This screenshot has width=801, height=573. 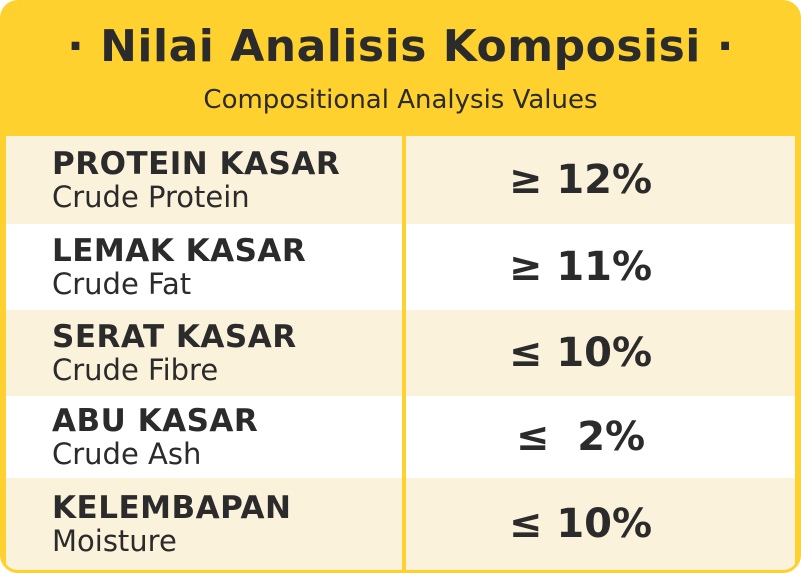 What do you see at coordinates (155, 421) in the screenshot?
I see `label-indonesian: ABU KASAR` at bounding box center [155, 421].